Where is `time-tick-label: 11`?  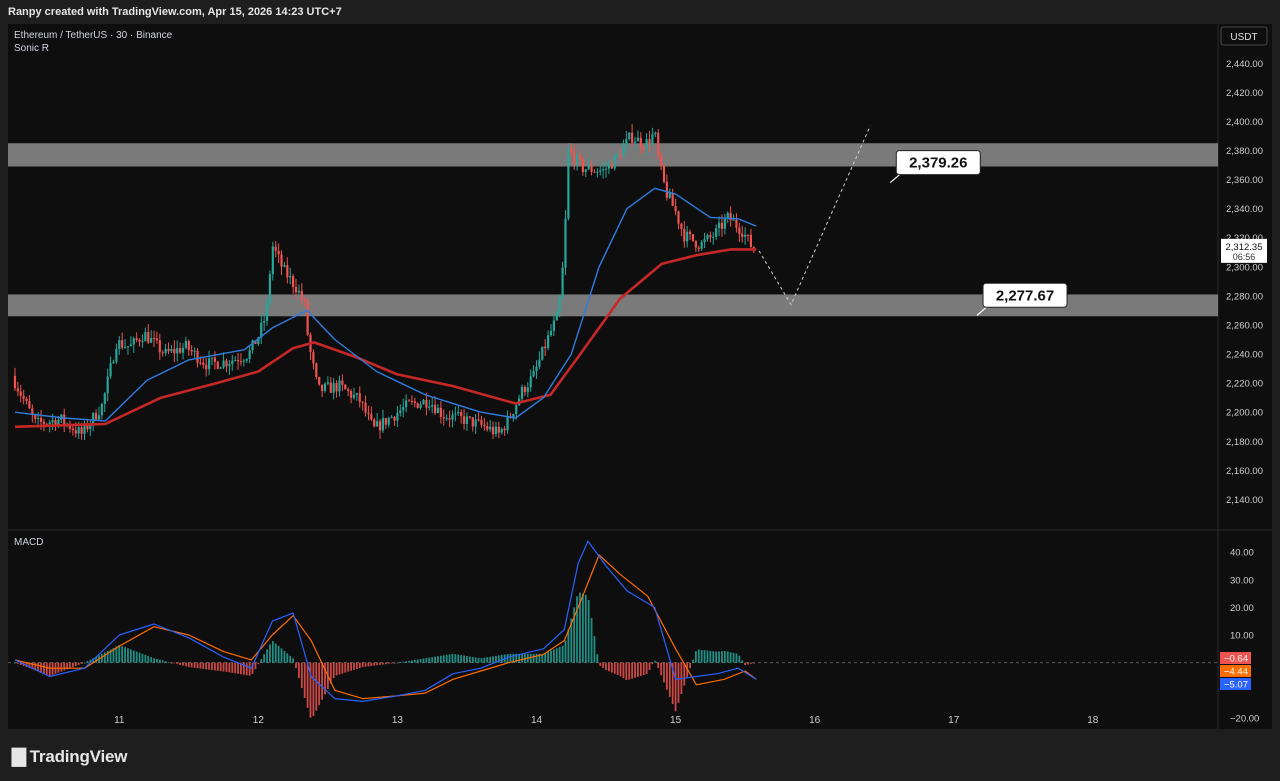 time-tick-label: 11 is located at coordinates (119, 720).